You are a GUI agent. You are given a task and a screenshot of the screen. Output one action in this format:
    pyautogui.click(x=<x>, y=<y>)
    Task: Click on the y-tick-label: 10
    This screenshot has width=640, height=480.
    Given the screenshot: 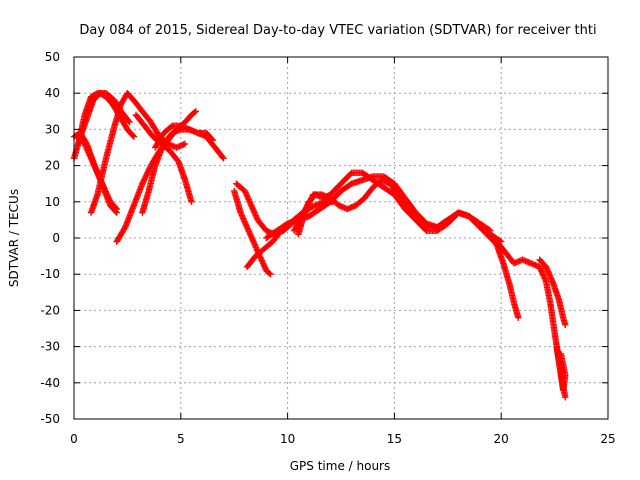 What is the action you would take?
    pyautogui.click(x=52, y=202)
    